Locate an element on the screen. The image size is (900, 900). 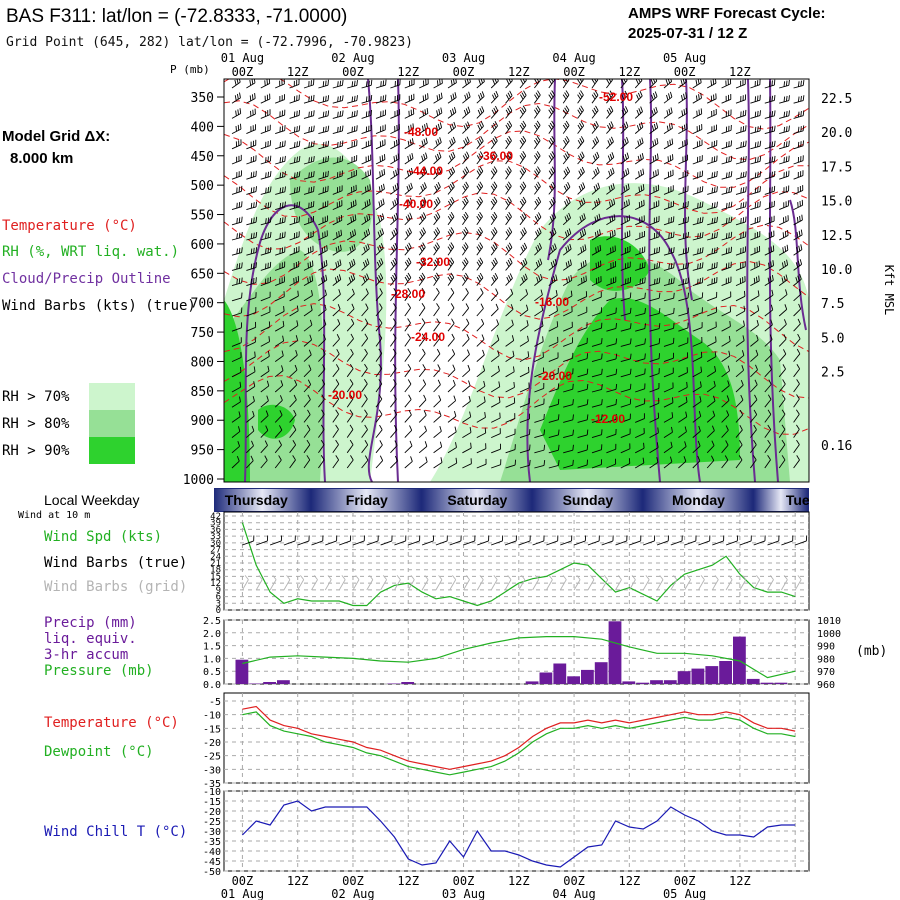
precip-legend-label: Precip (mm) is located at coordinates (90, 623).